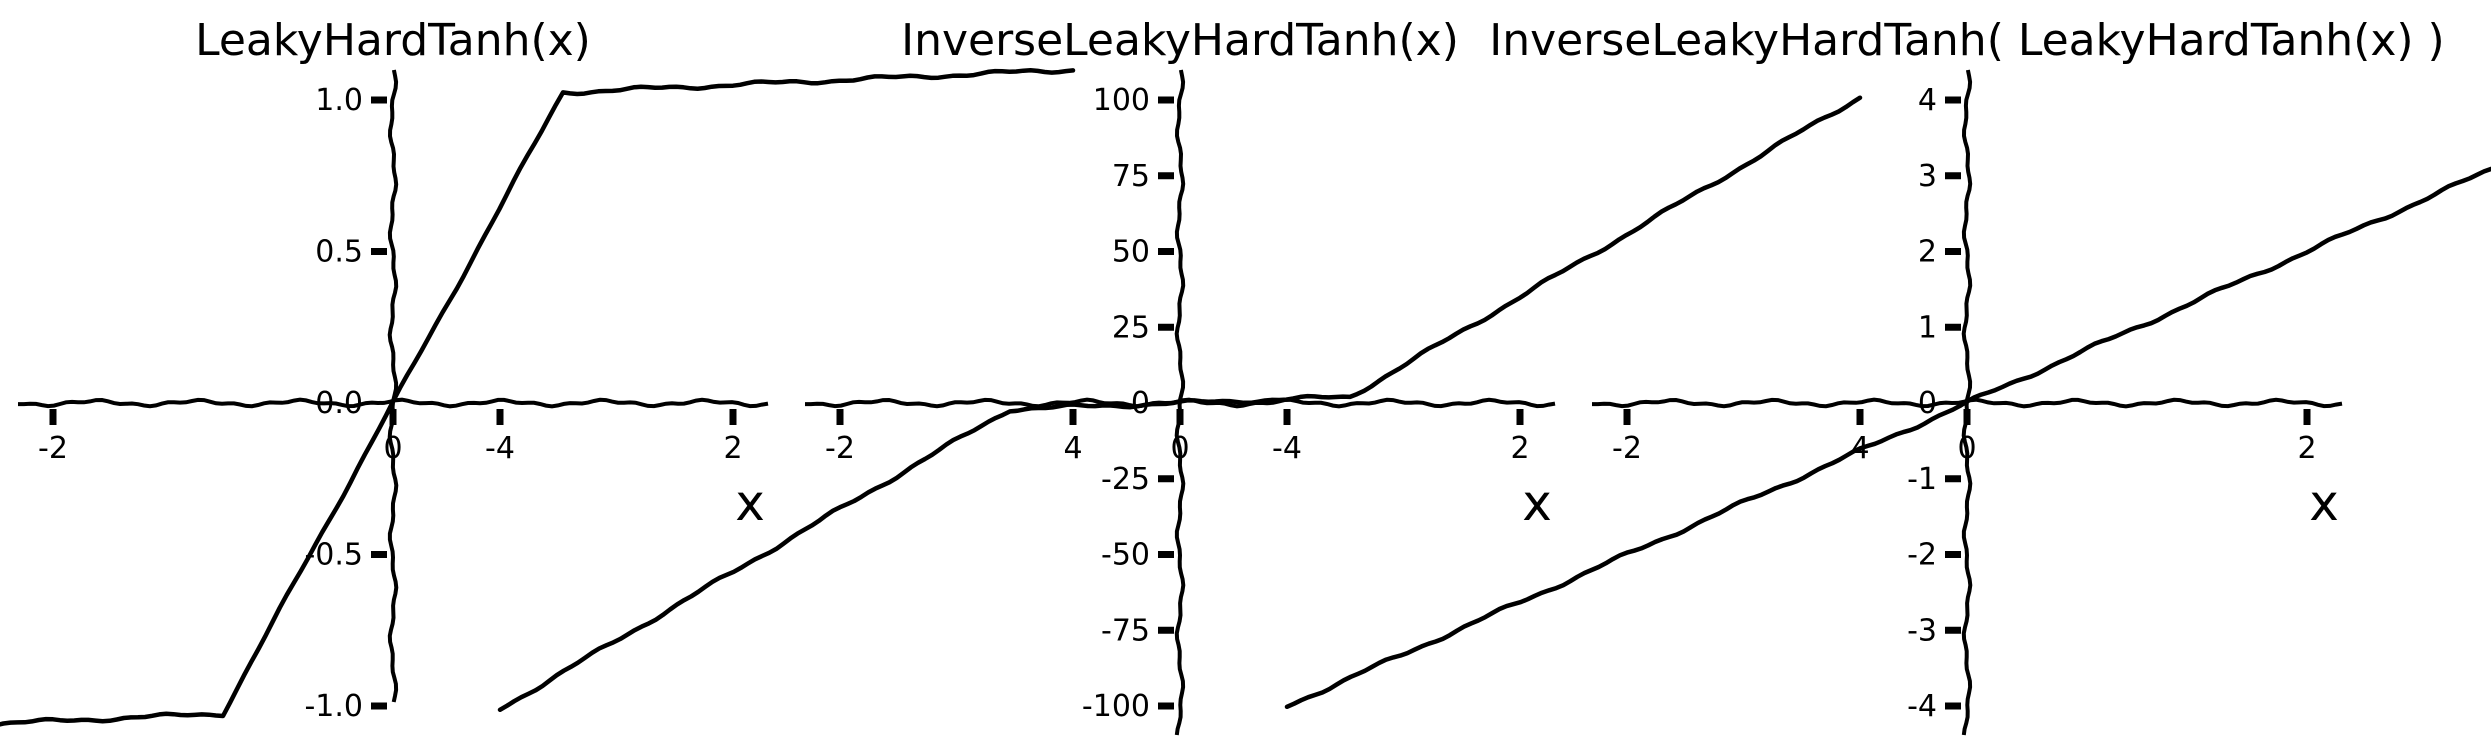  What do you see at coordinates (1927, 403) in the screenshot?
I see `y-tick-label: 0` at bounding box center [1927, 403].